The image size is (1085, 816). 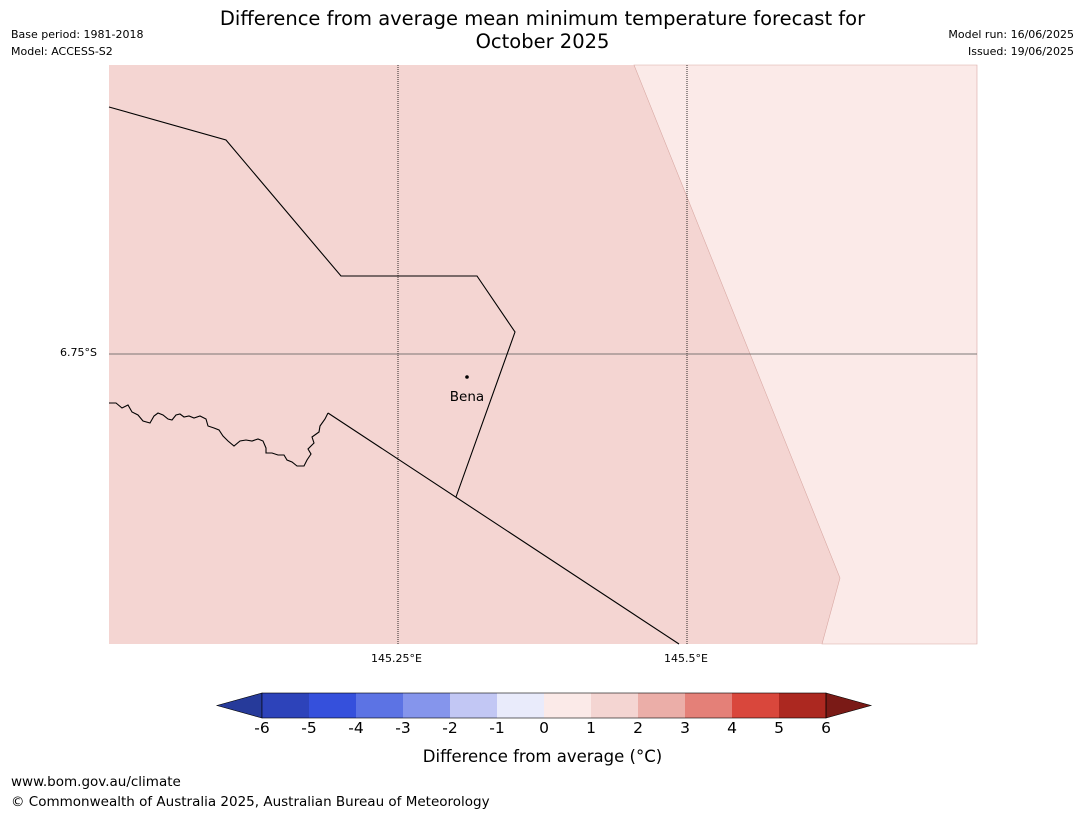 What do you see at coordinates (96, 782) in the screenshot?
I see `footer-url: www.bom.gov.au/climate` at bounding box center [96, 782].